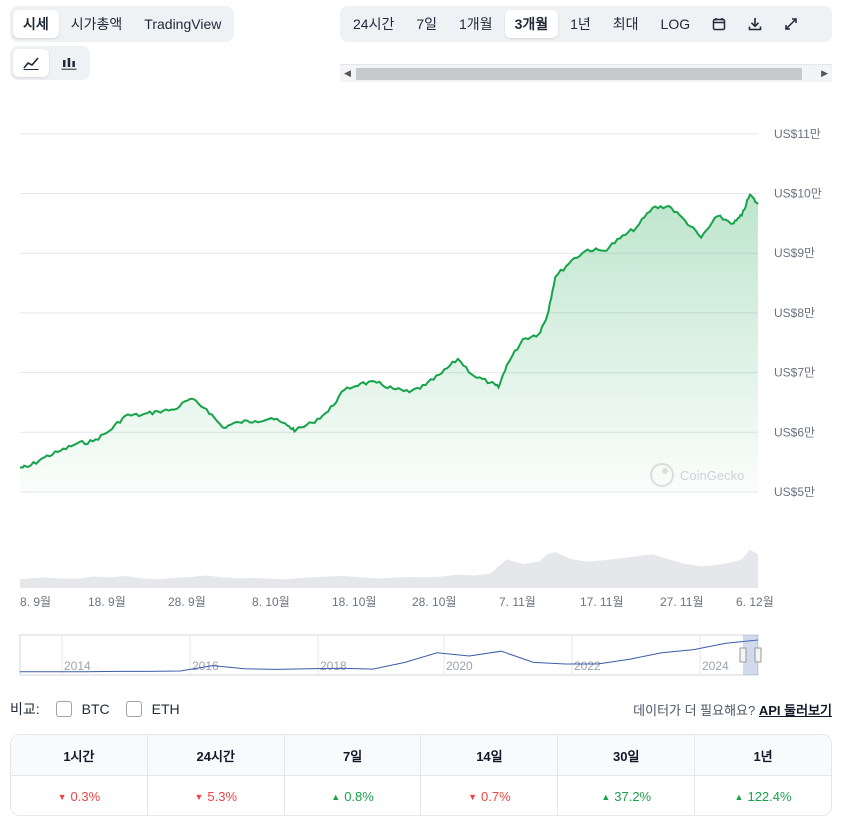  Describe the element at coordinates (187, 602) in the screenshot. I see `x-tick-label: 28. 9월` at that location.